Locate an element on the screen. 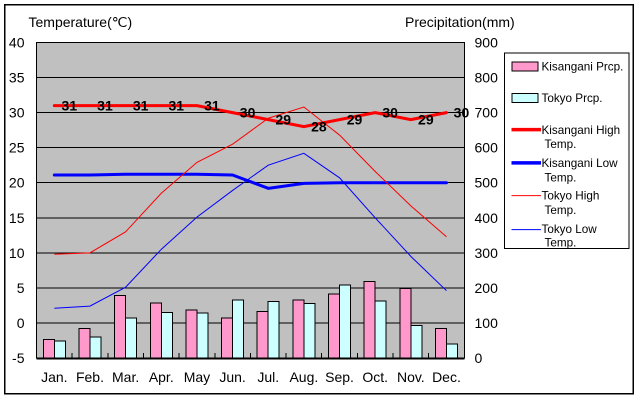 This screenshot has width=640, height=405. svg-text: 700 is located at coordinates (487, 113).